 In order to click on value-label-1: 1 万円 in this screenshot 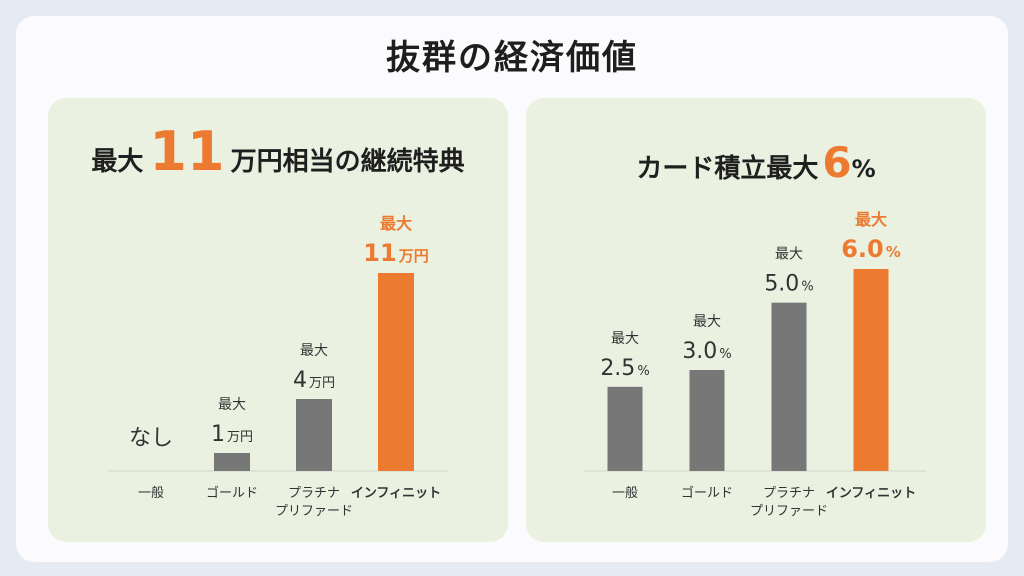, I will do `click(232, 434)`.